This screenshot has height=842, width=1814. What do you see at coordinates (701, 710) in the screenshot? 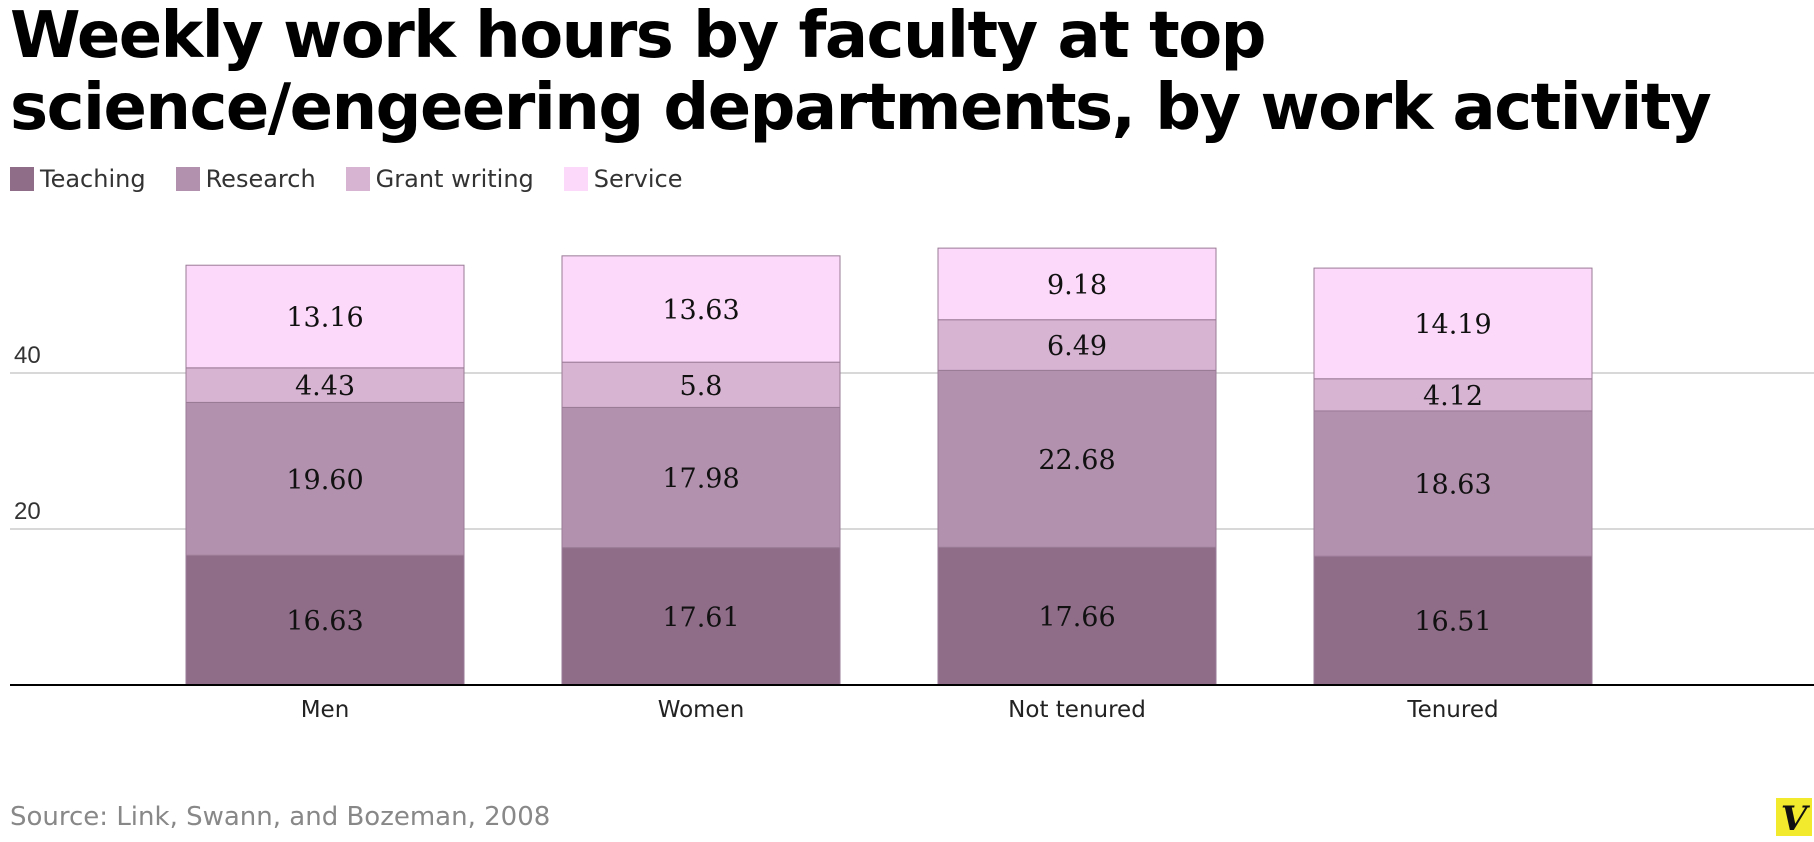
I see `x-category-label-1: Women` at bounding box center [701, 710].